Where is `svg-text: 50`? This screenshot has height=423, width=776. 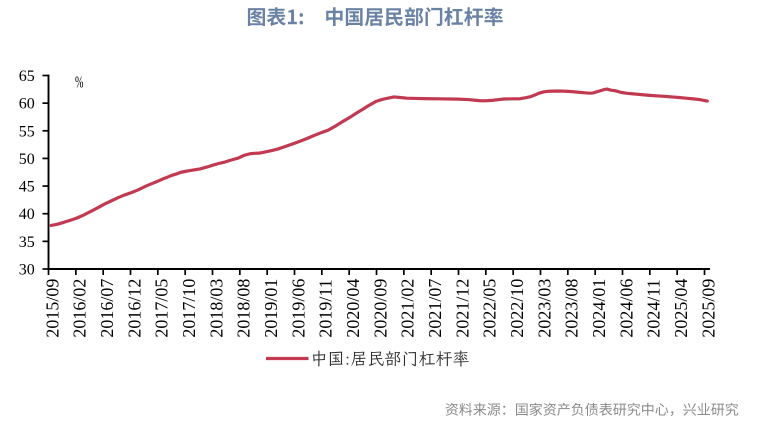
svg-text: 50 is located at coordinates (27, 159).